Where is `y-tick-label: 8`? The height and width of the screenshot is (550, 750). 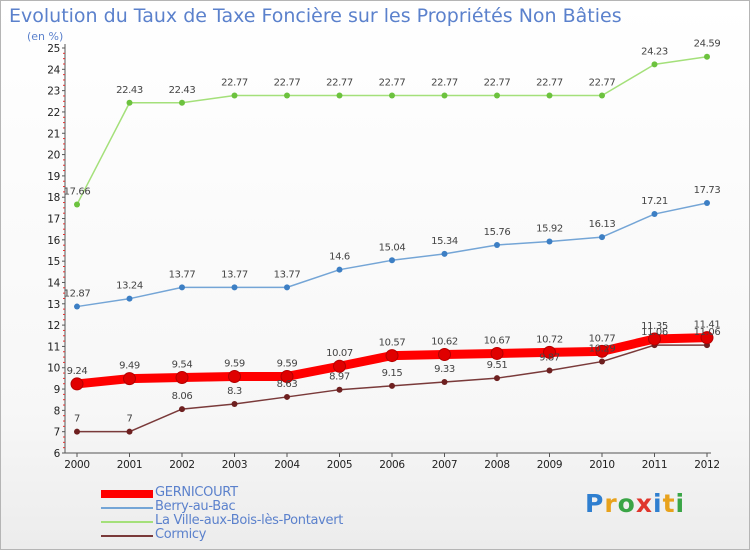
y-tick-label: 8 is located at coordinates (57, 411).